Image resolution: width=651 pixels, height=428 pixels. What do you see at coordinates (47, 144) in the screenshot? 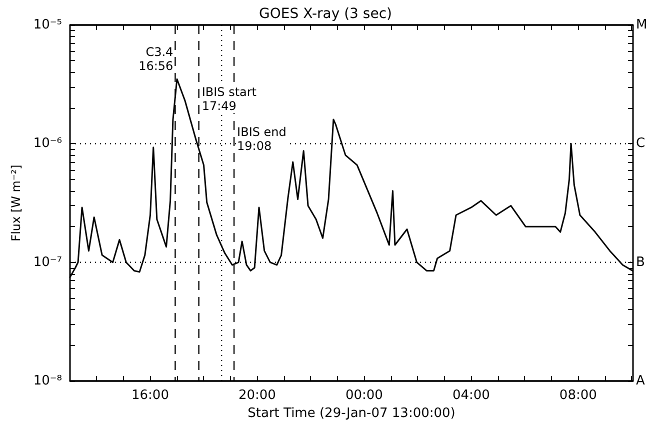
I see `y-tick-label: 10⁻⁶` at bounding box center [47, 144].